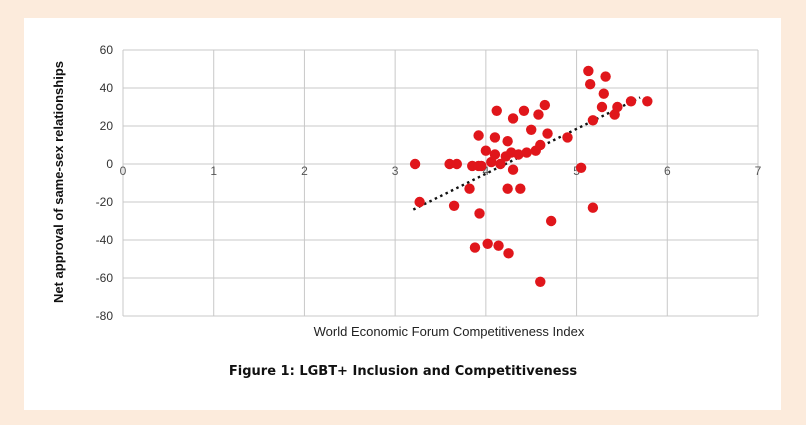 The image size is (806, 425). What do you see at coordinates (213, 171) in the screenshot?
I see `x-tick-label: 1` at bounding box center [213, 171].